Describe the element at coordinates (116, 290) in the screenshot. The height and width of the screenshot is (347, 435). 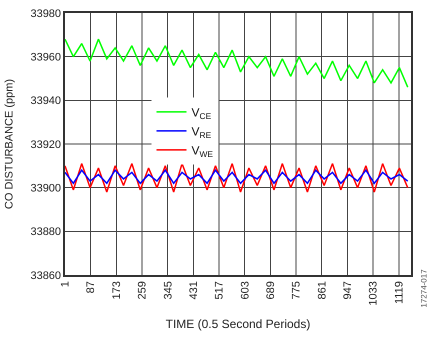
I see `x-tick-label: 173` at that location.